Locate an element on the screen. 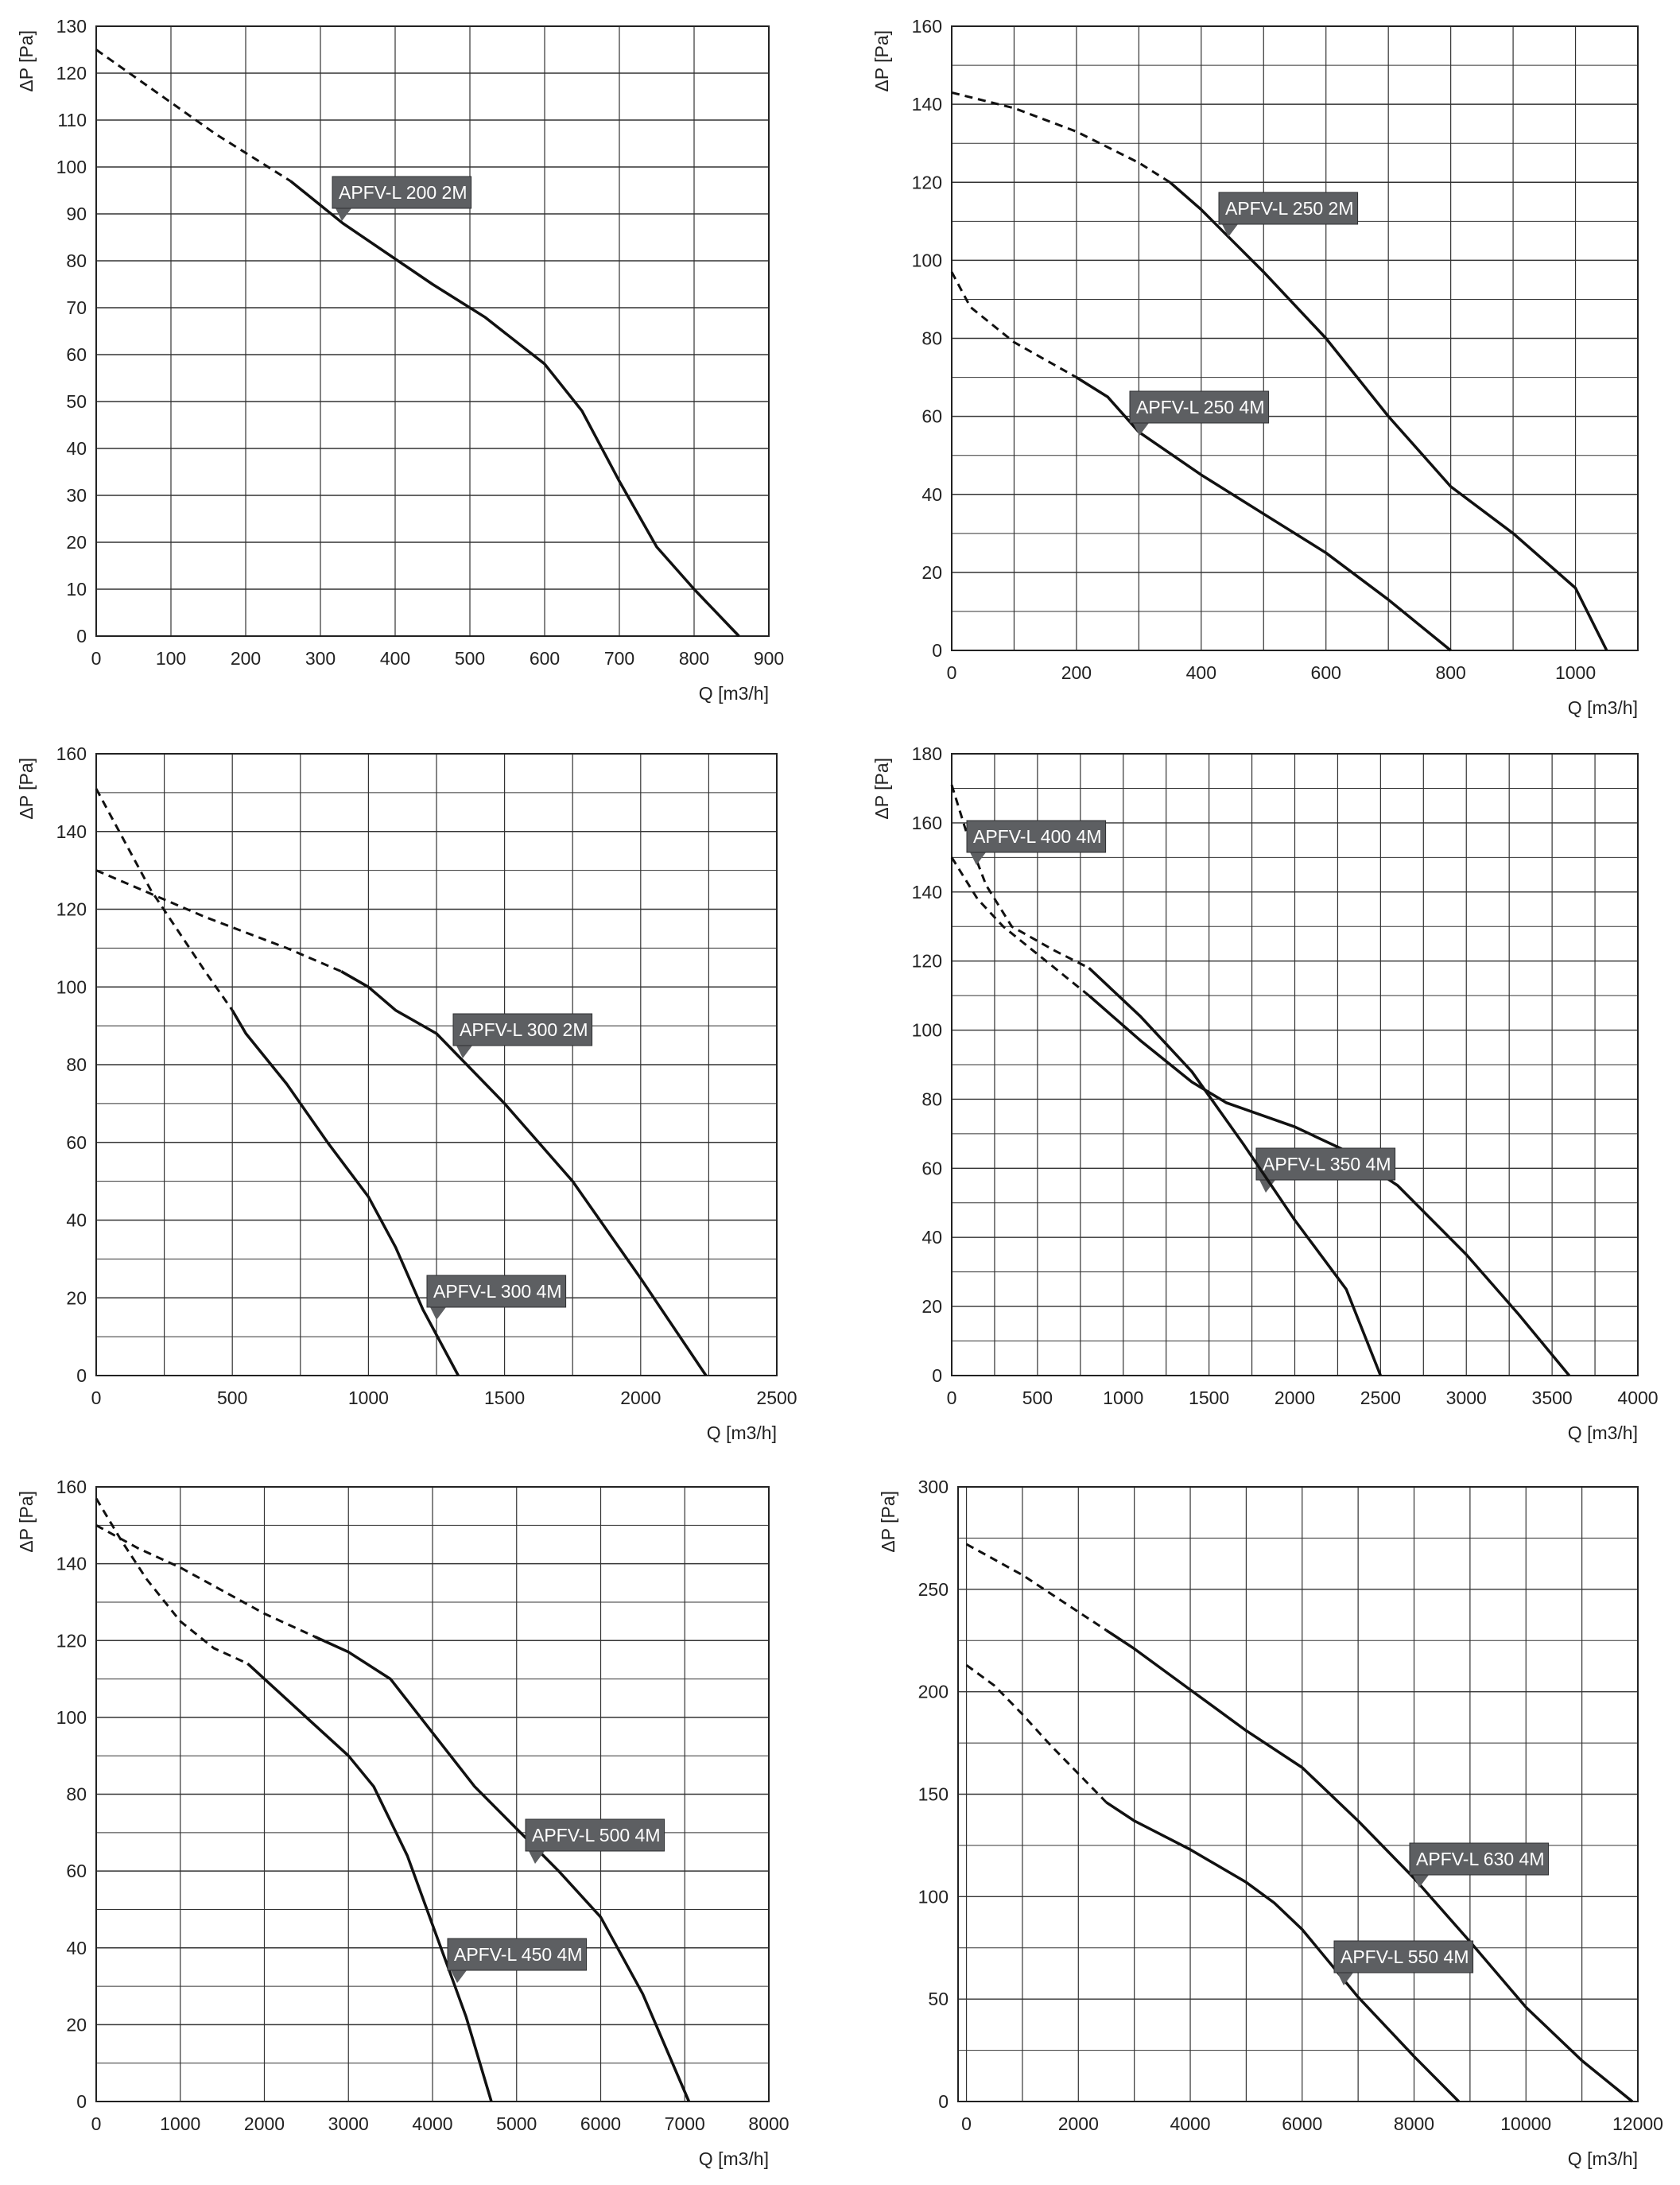 The width and height of the screenshot is (1680, 2185). callout-label: APFV-L 250 2M is located at coordinates (1289, 208).